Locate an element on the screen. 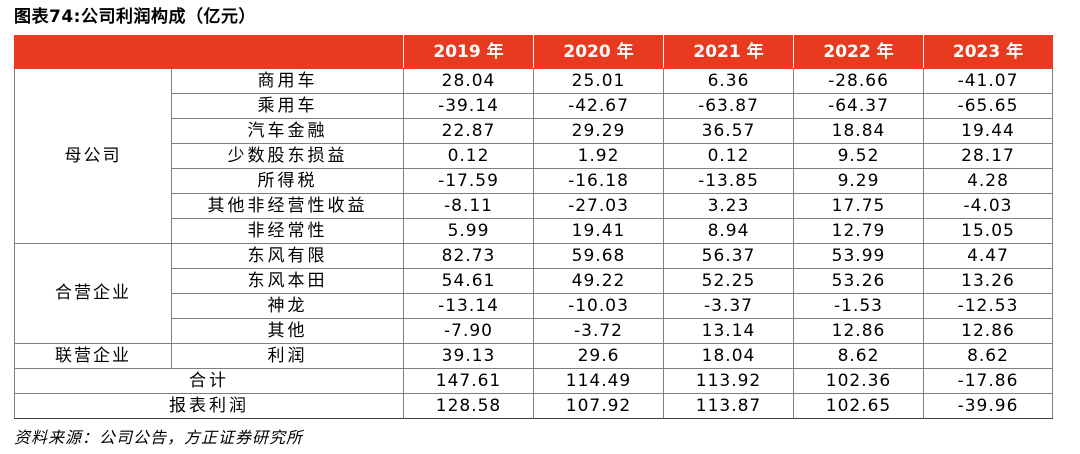 The width and height of the screenshot is (1080, 454). value-cell: 18.84 is located at coordinates (858, 131).